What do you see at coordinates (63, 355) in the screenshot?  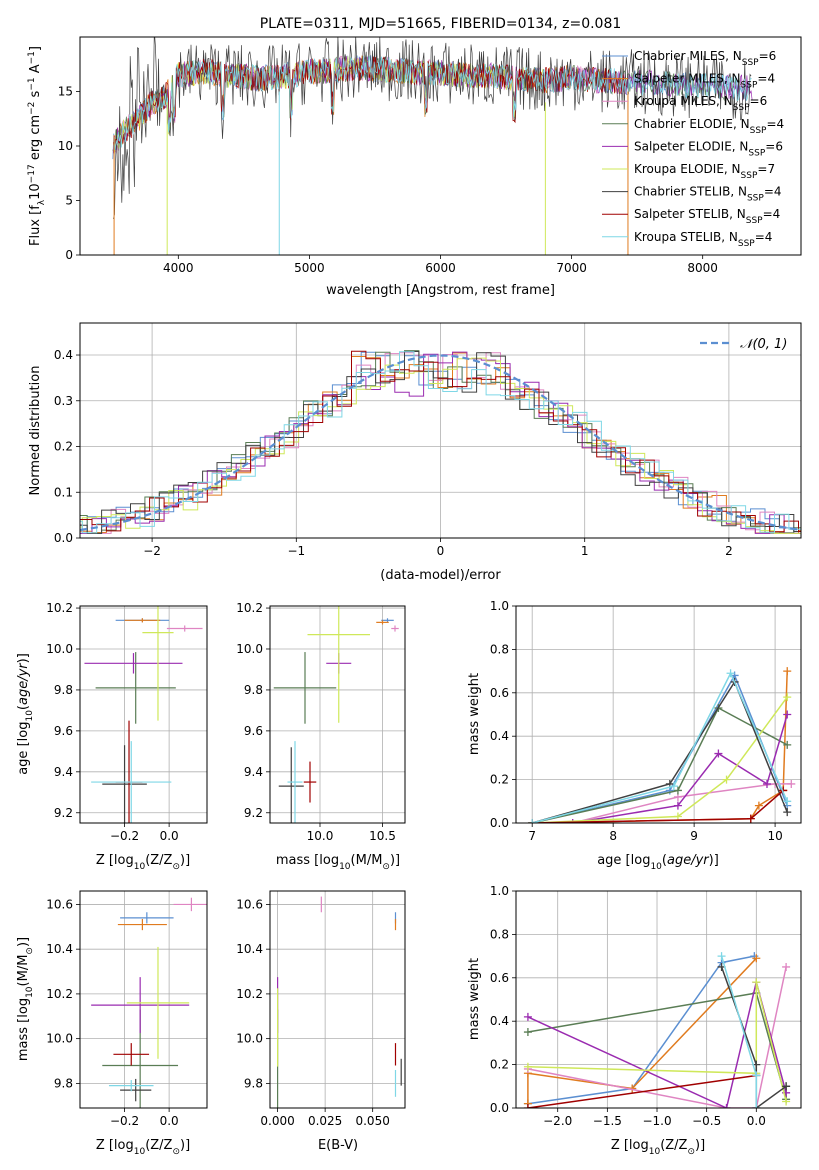 I see `y-tick-label: 0.4` at bounding box center [63, 355].